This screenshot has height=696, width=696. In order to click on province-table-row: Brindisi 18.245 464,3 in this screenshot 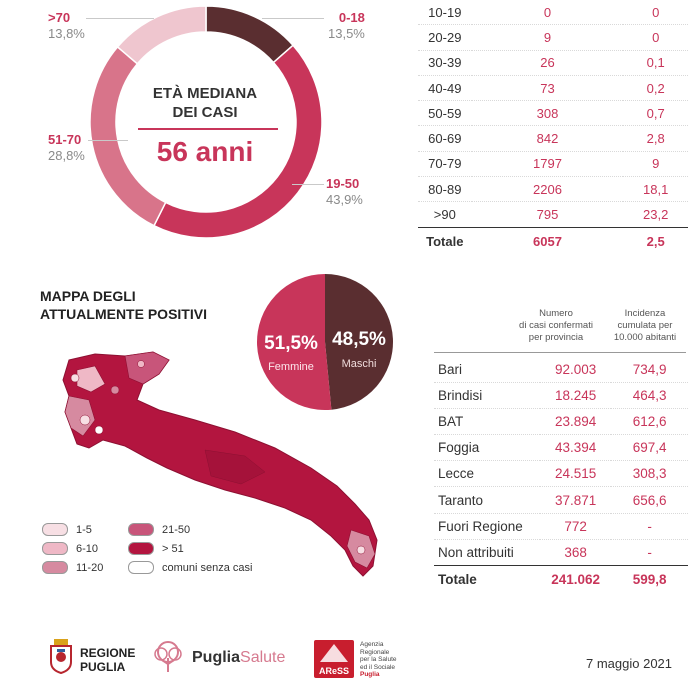, I will do `click(561, 396)`.